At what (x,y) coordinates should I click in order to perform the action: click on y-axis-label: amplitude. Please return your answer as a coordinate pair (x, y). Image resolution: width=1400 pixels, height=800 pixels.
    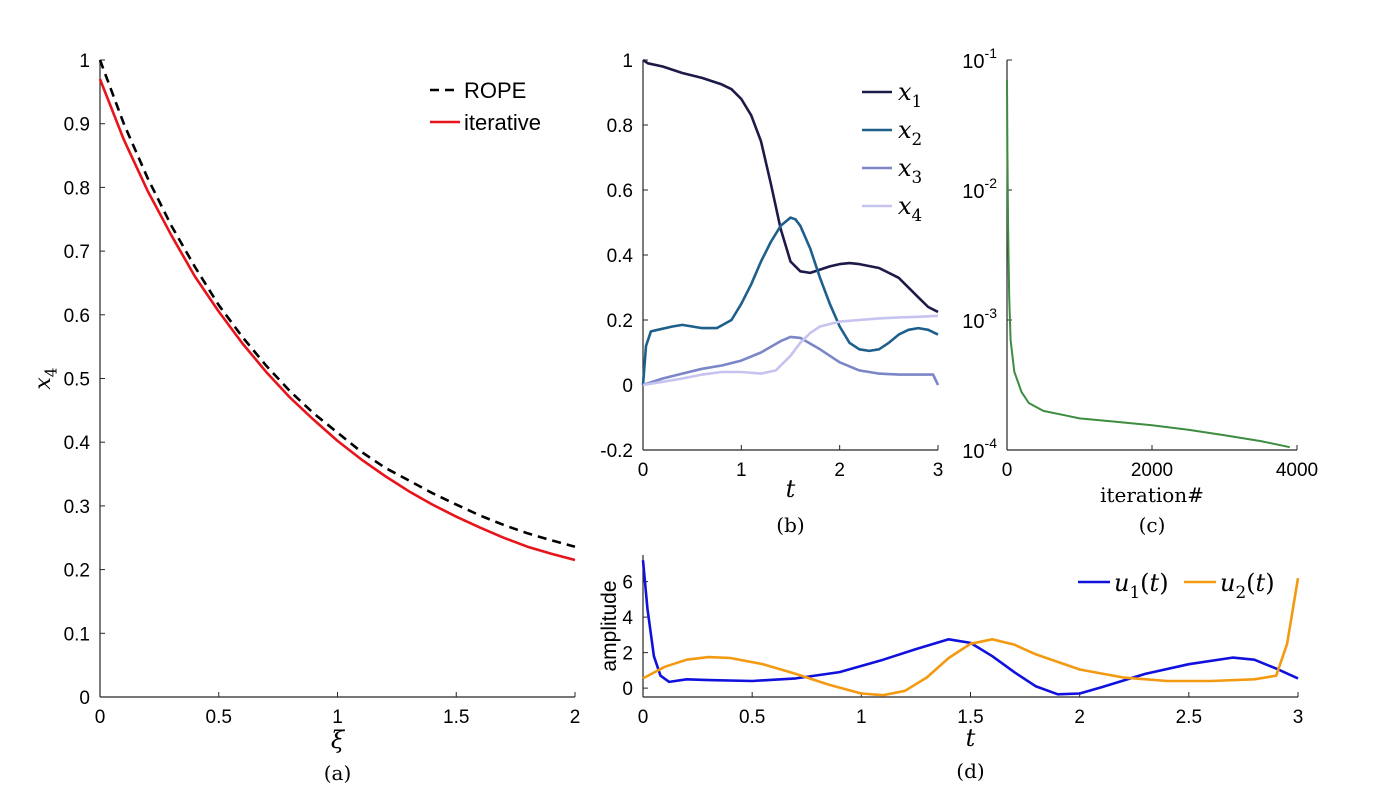
    Looking at the image, I should click on (609, 625).